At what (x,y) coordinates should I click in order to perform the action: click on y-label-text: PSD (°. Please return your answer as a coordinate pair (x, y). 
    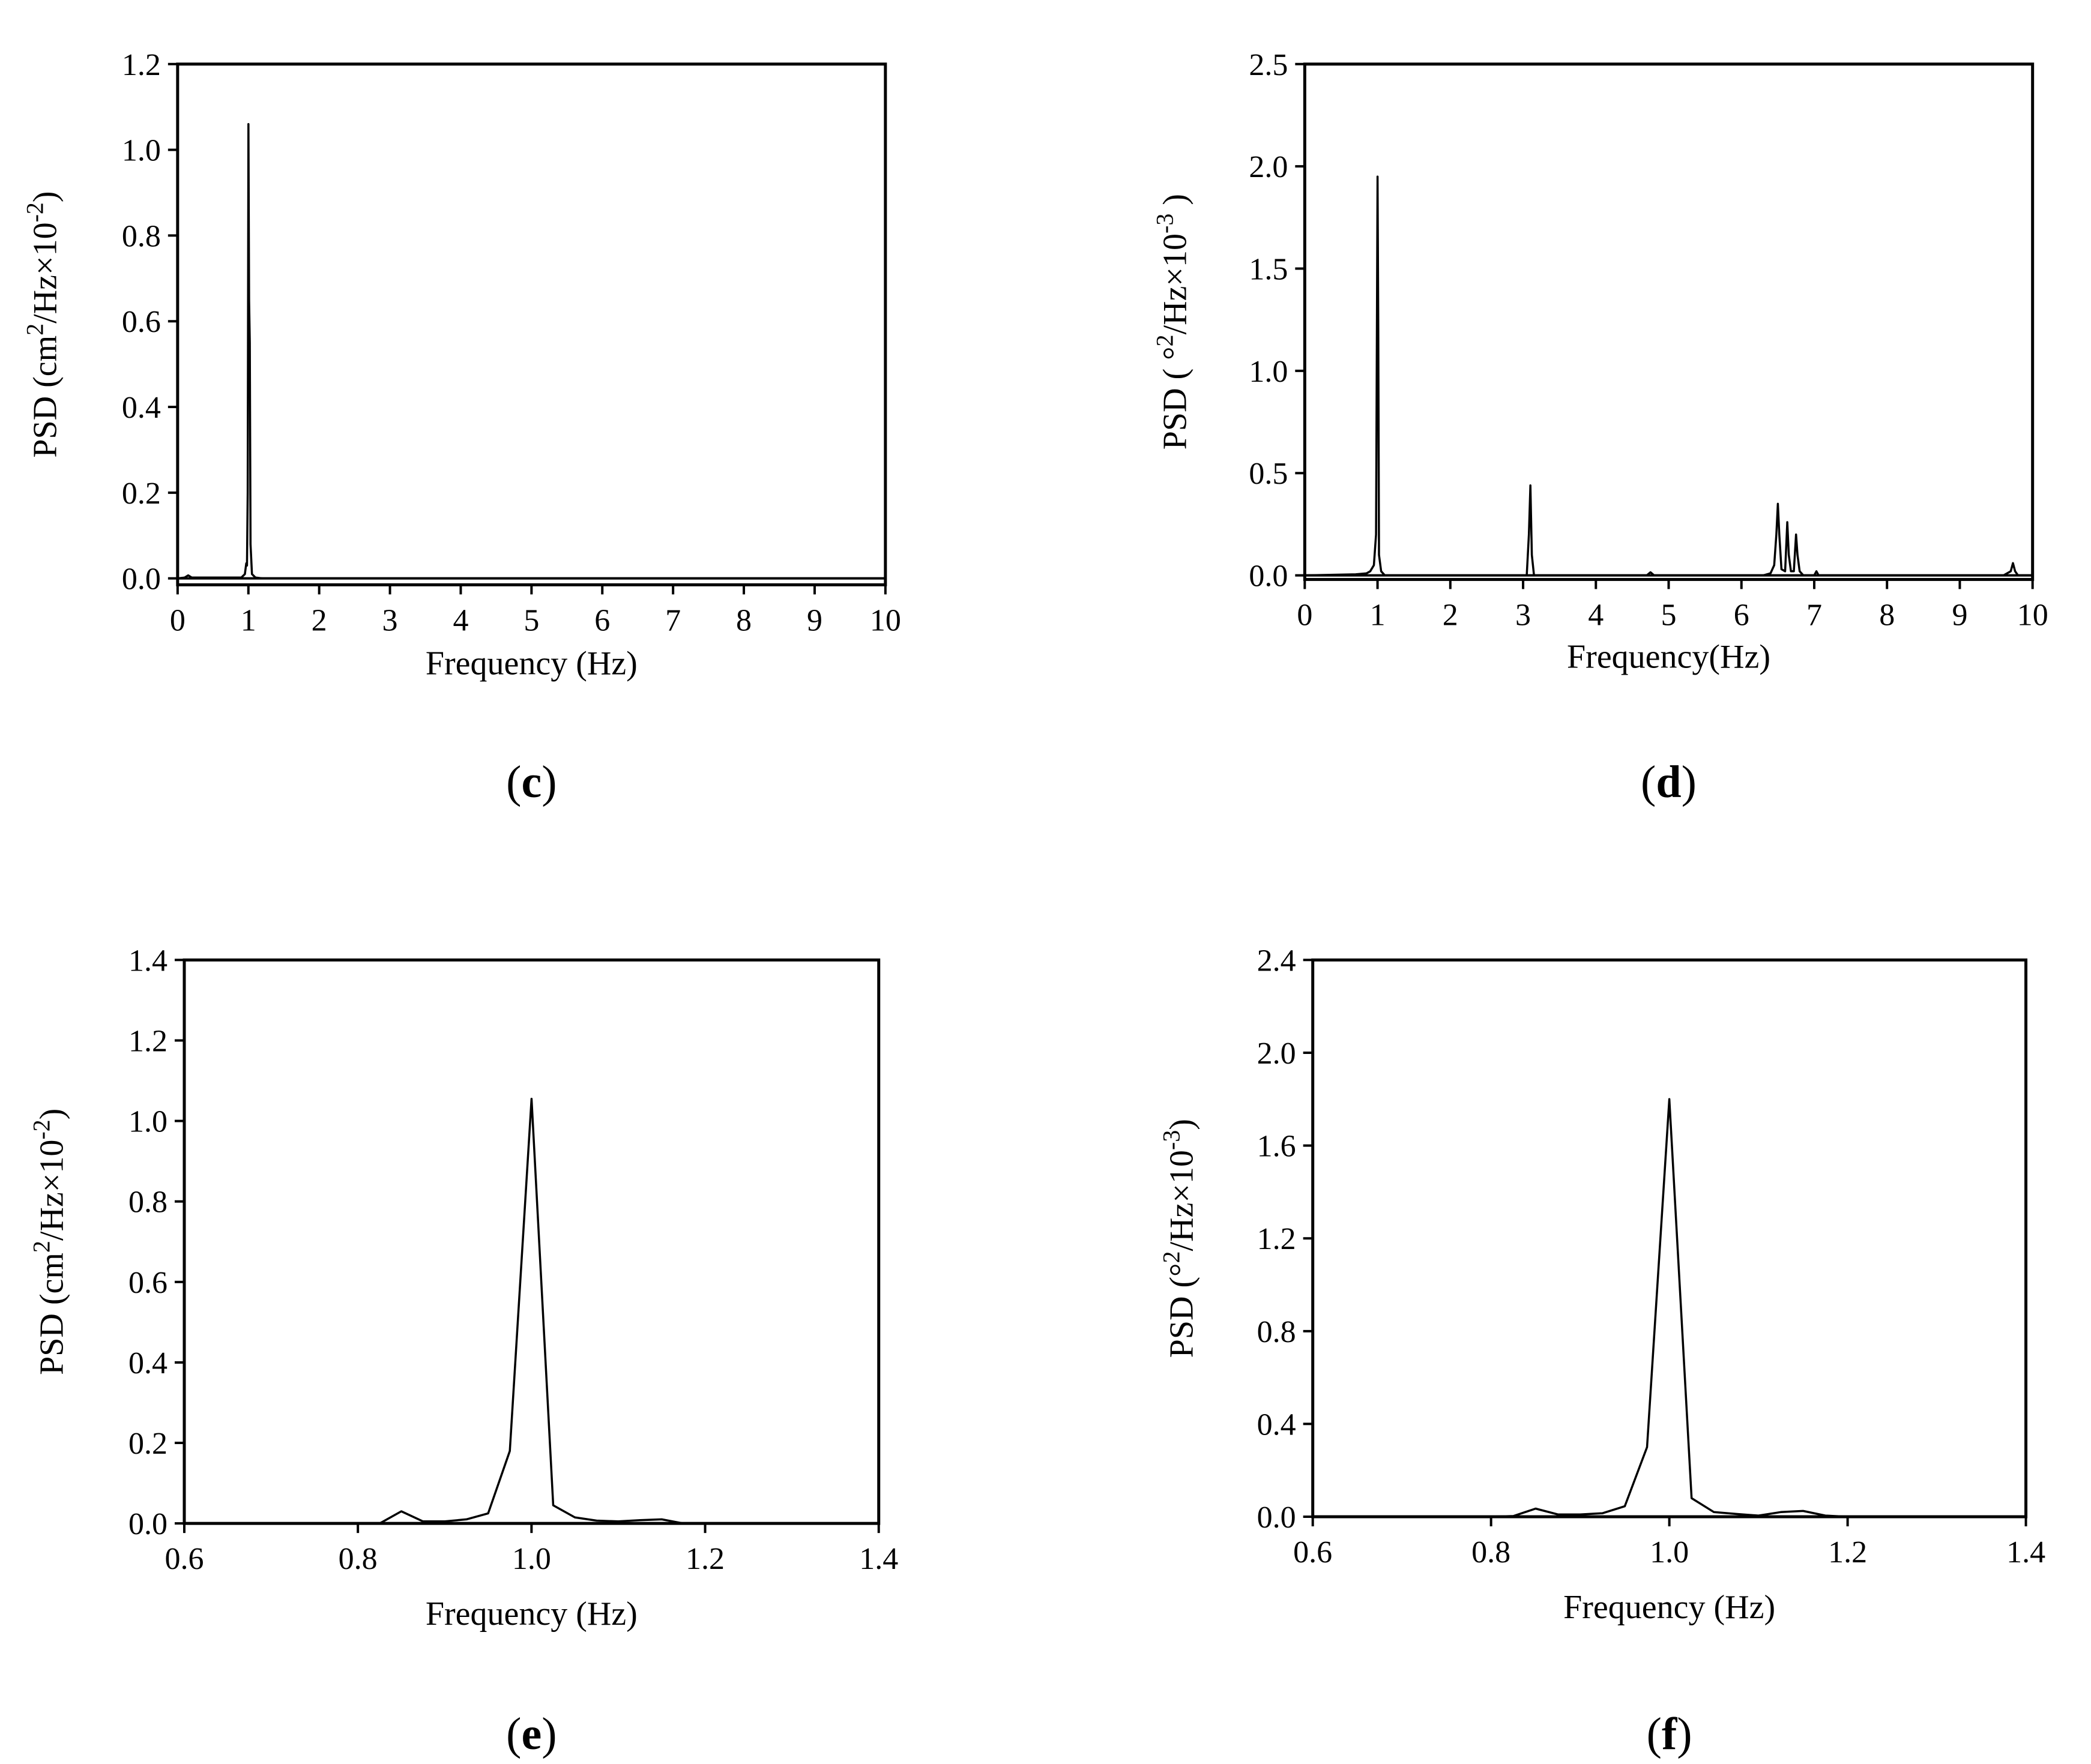
    Looking at the image, I should click on (1181, 1310).